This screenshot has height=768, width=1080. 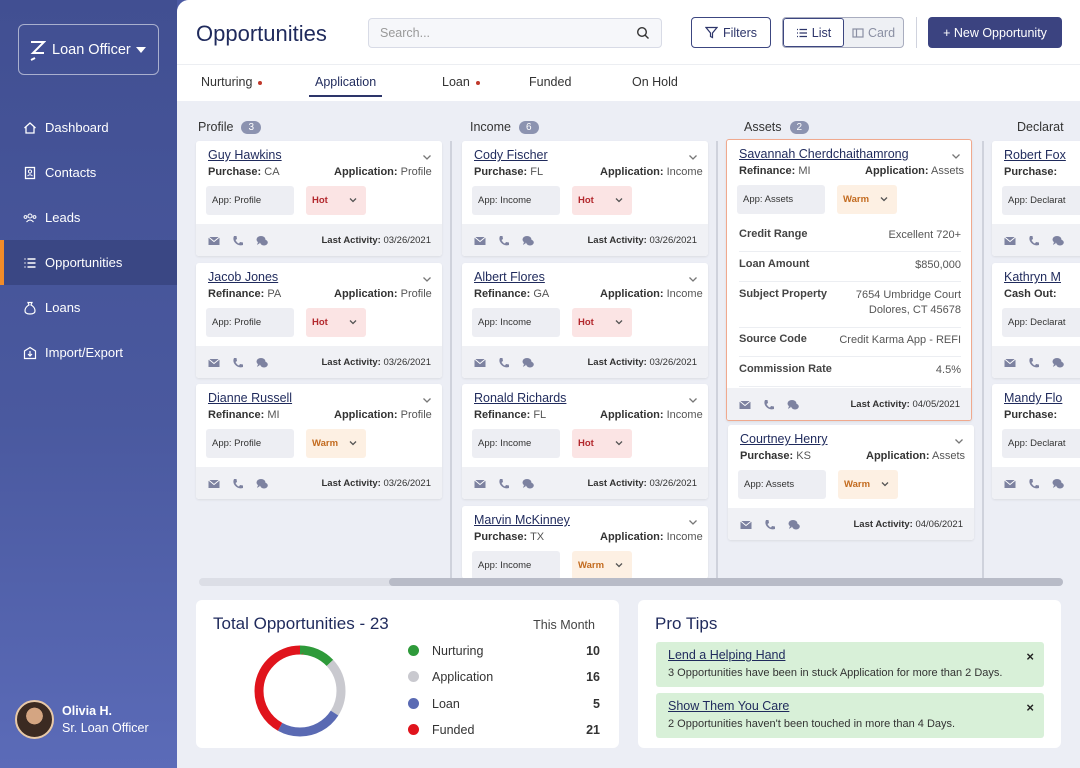 I want to click on contact-name-link: Cody Fischer, so click(x=511, y=155).